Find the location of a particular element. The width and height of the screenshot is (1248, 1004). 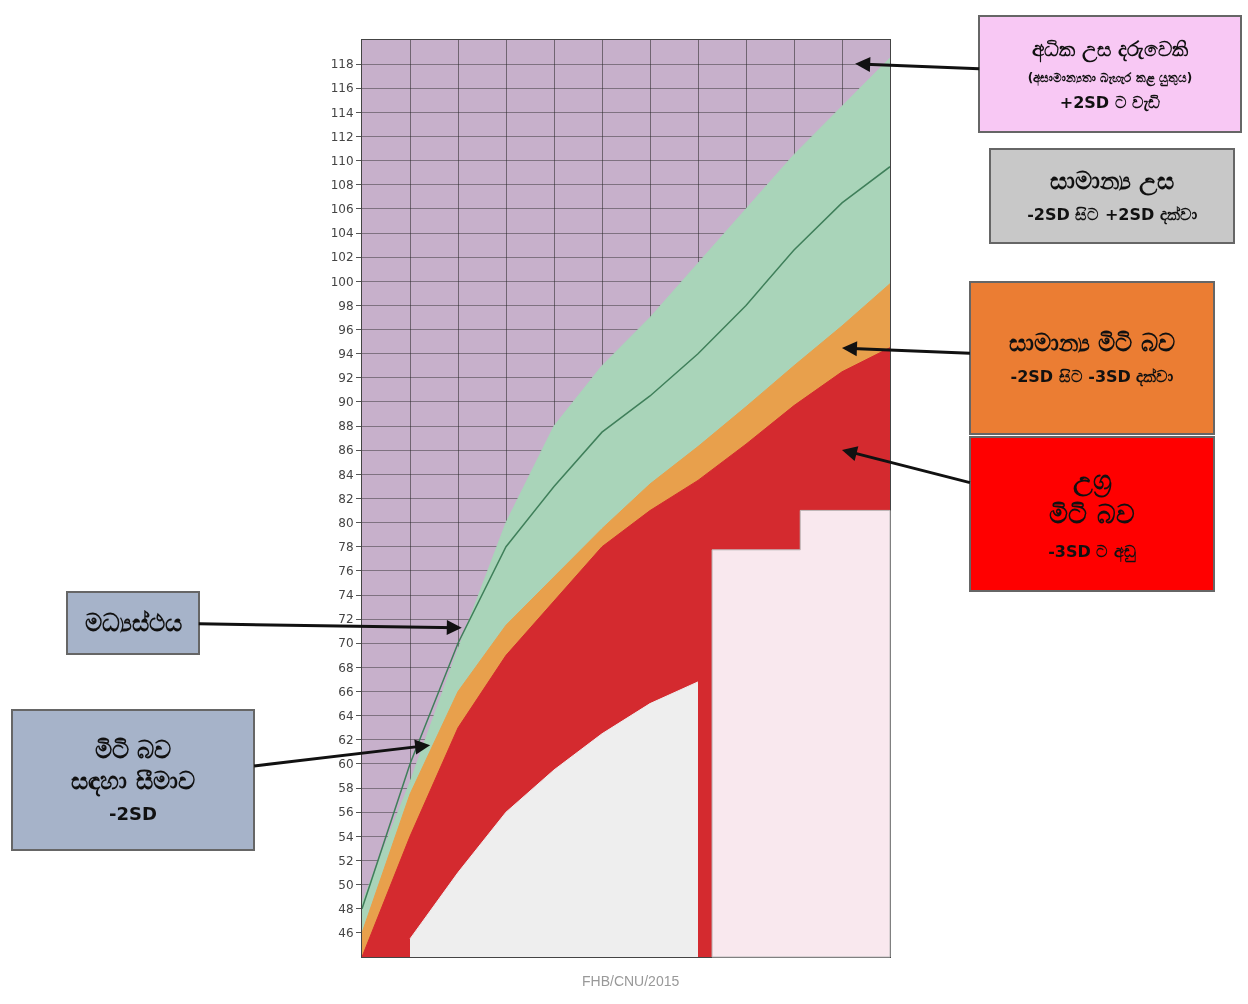

y-tick-label: 94 is located at coordinates (346, 353).